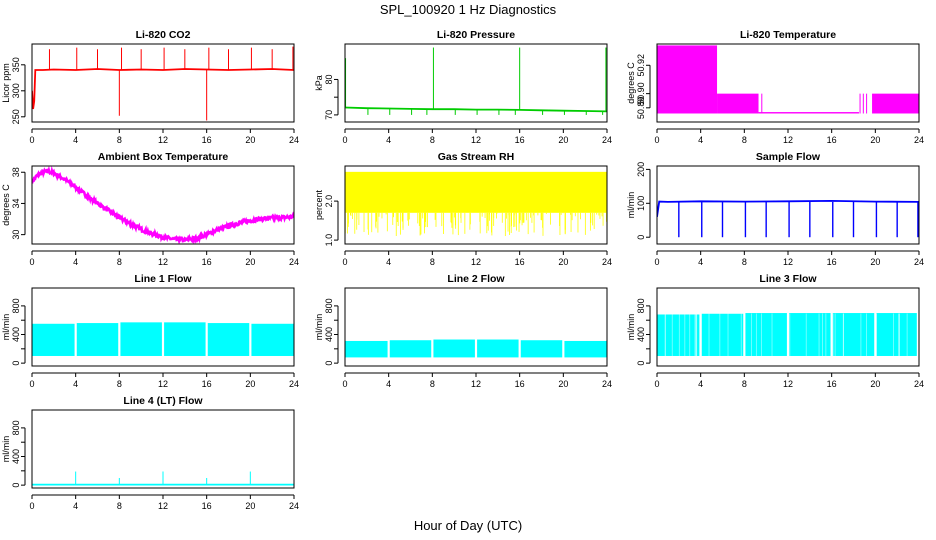  I want to click on chart-title: Li-820 Pressure, so click(476, 35).